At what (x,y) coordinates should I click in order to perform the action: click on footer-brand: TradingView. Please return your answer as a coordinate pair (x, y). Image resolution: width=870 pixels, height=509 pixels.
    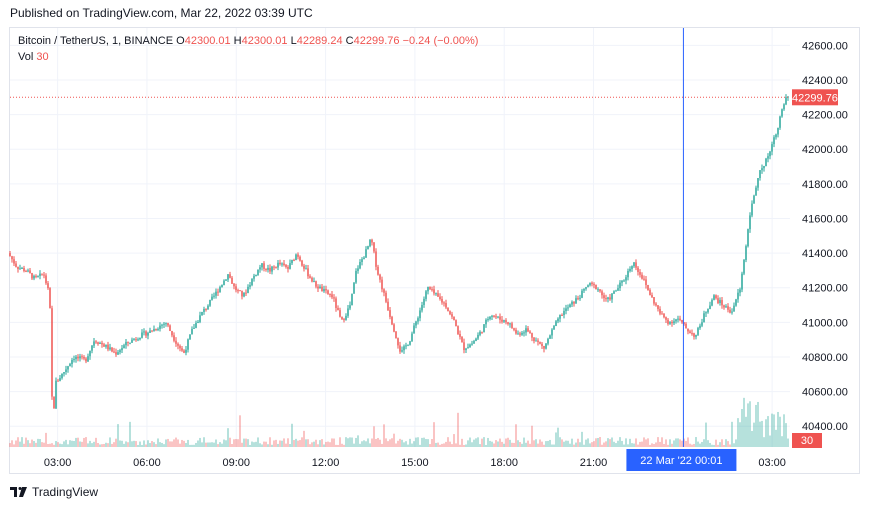
    Looking at the image, I should click on (54, 492).